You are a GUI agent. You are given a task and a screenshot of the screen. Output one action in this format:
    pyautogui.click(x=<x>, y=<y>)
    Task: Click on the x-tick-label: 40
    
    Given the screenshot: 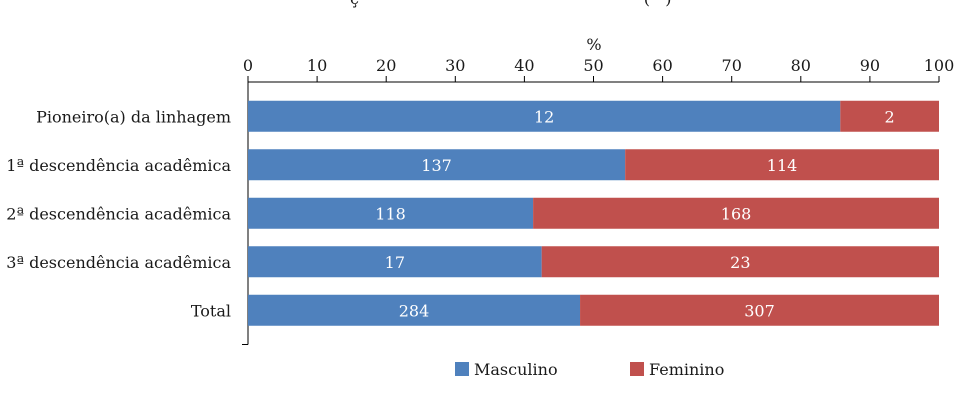 What is the action you would take?
    pyautogui.click(x=524, y=65)
    